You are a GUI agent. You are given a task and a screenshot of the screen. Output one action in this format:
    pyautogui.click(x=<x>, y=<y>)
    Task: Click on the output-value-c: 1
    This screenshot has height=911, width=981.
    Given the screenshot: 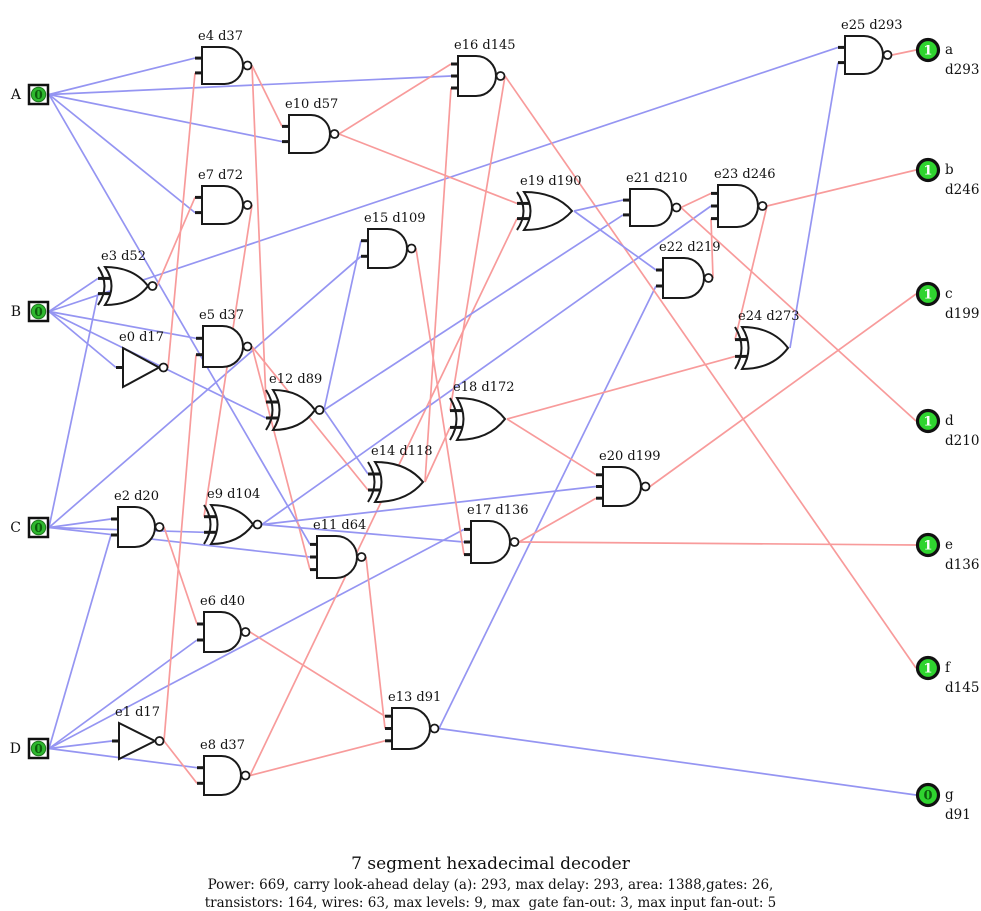 What is the action you would take?
    pyautogui.click(x=927, y=295)
    